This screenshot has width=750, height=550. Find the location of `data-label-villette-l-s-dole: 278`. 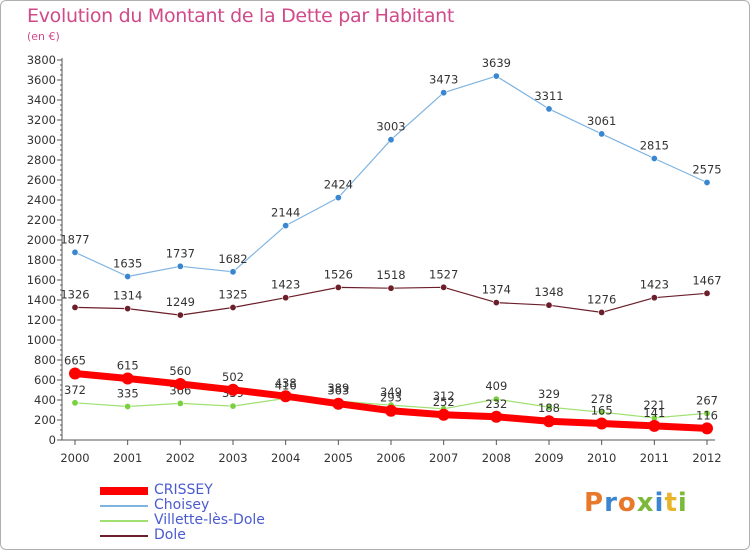

data-label-villette-l-s-dole: 278 is located at coordinates (602, 399).